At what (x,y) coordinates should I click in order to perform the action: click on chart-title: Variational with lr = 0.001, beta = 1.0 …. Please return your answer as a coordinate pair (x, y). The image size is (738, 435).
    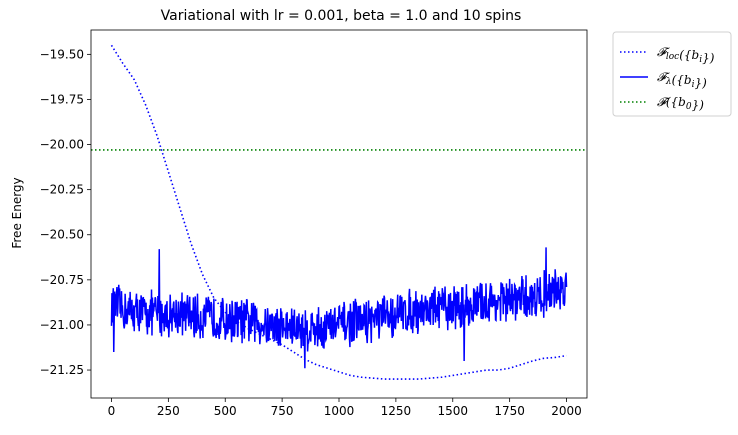
    Looking at the image, I should click on (341, 16).